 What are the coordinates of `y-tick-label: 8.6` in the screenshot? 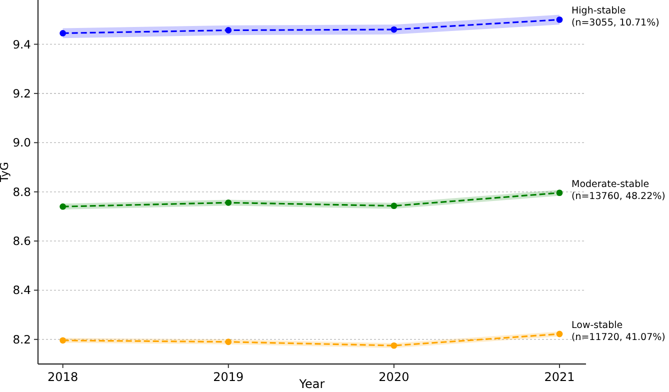 It's located at (21, 241).